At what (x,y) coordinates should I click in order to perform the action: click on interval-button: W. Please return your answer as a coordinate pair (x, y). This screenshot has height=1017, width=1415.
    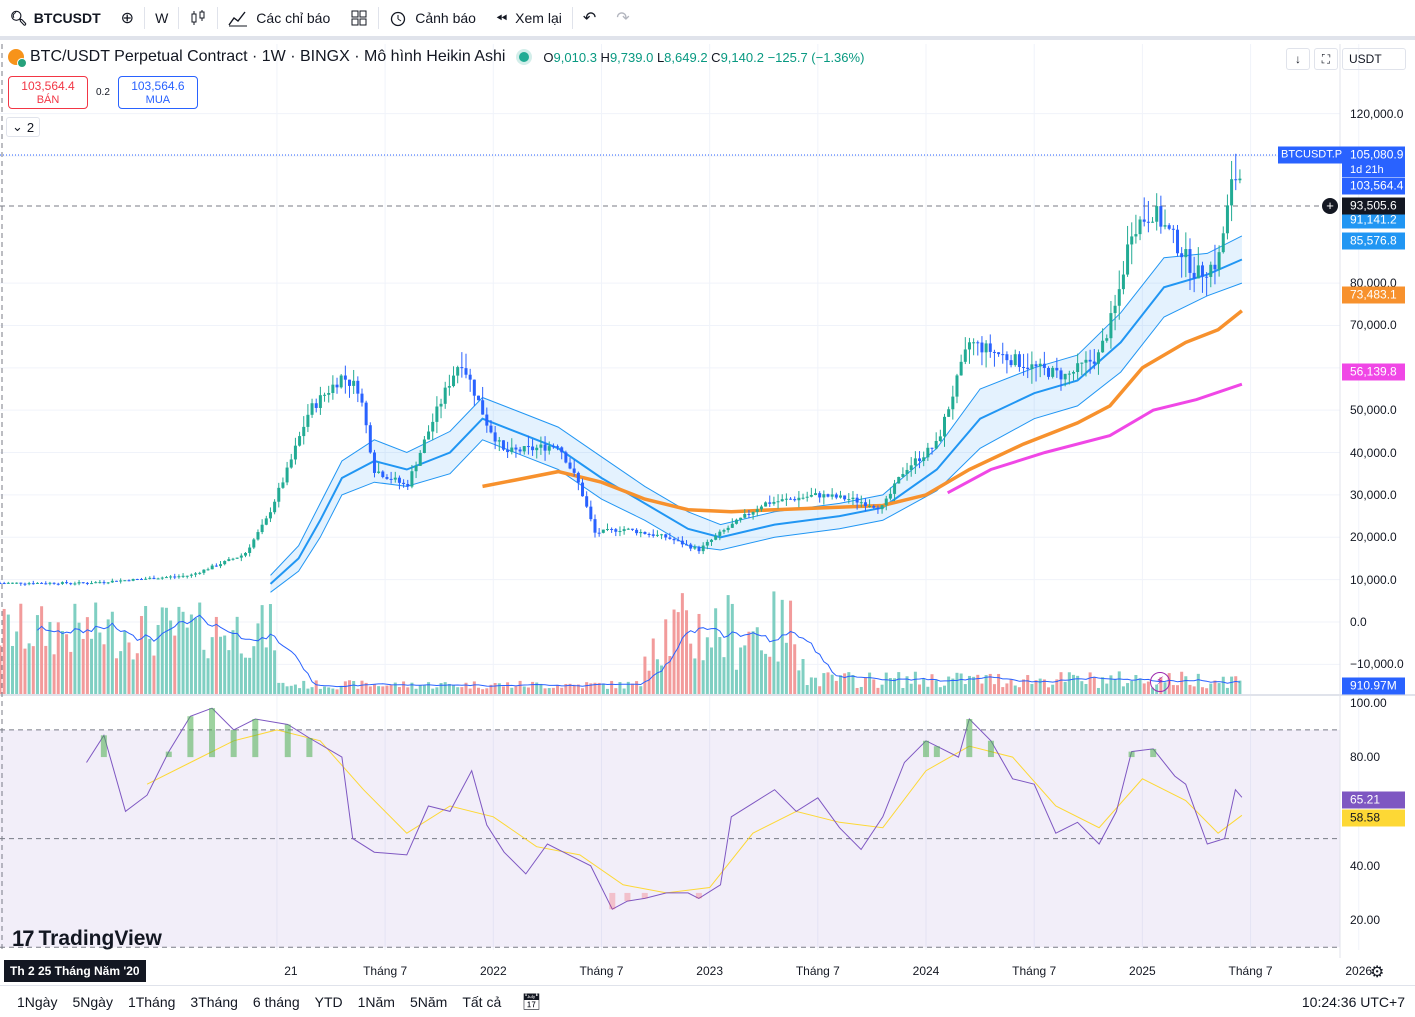
    Looking at the image, I should click on (161, 18).